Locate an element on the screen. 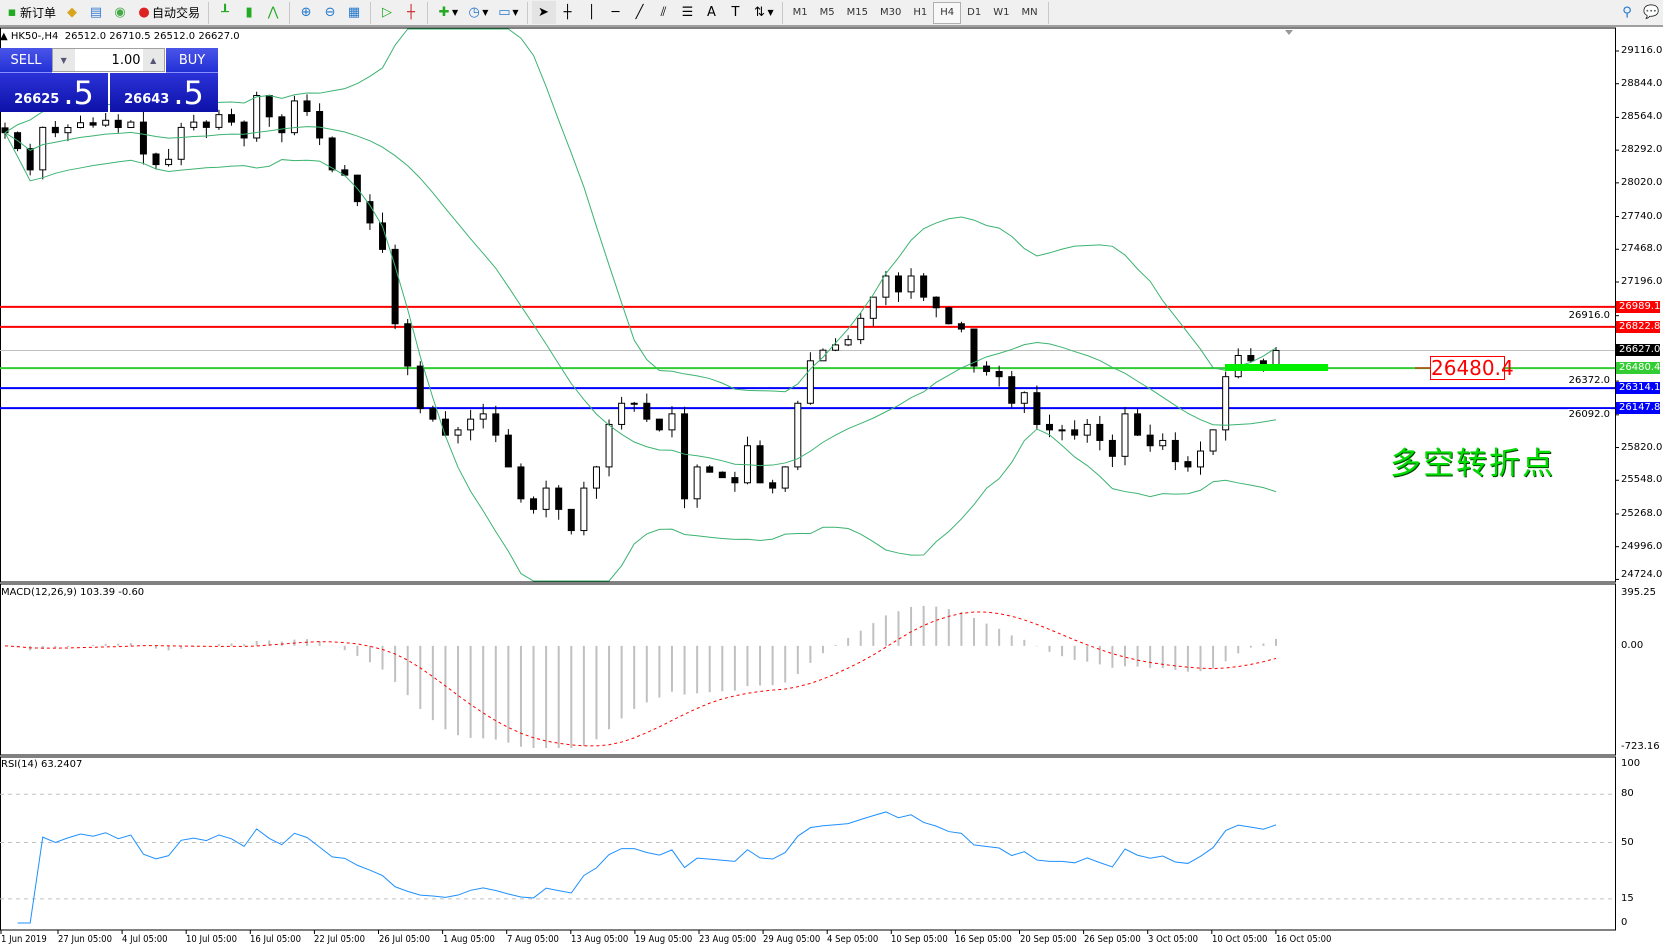 This screenshot has height=949, width=1663. timeframe-m1: M1 is located at coordinates (800, 12).